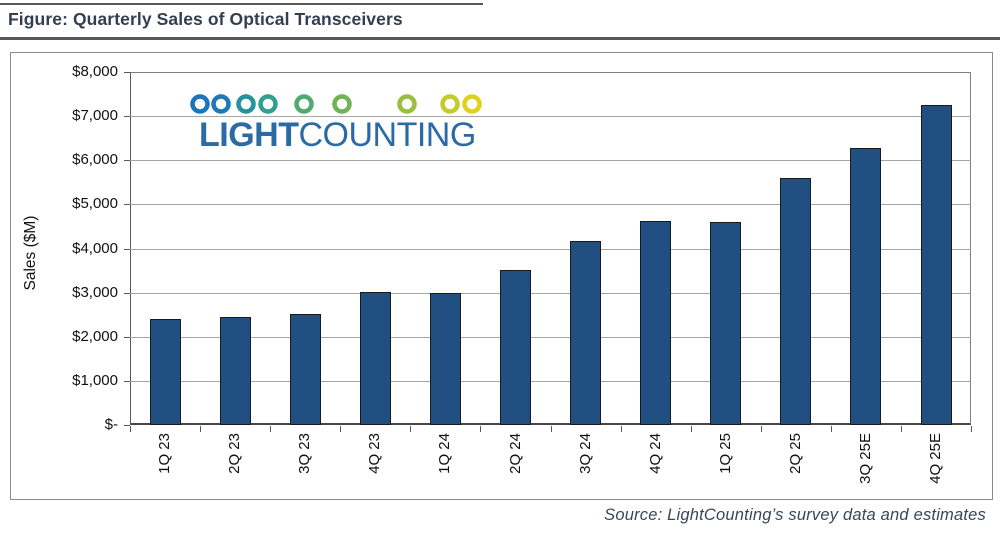  I want to click on x-label-4q-23: 4Q 23, so click(375, 453).